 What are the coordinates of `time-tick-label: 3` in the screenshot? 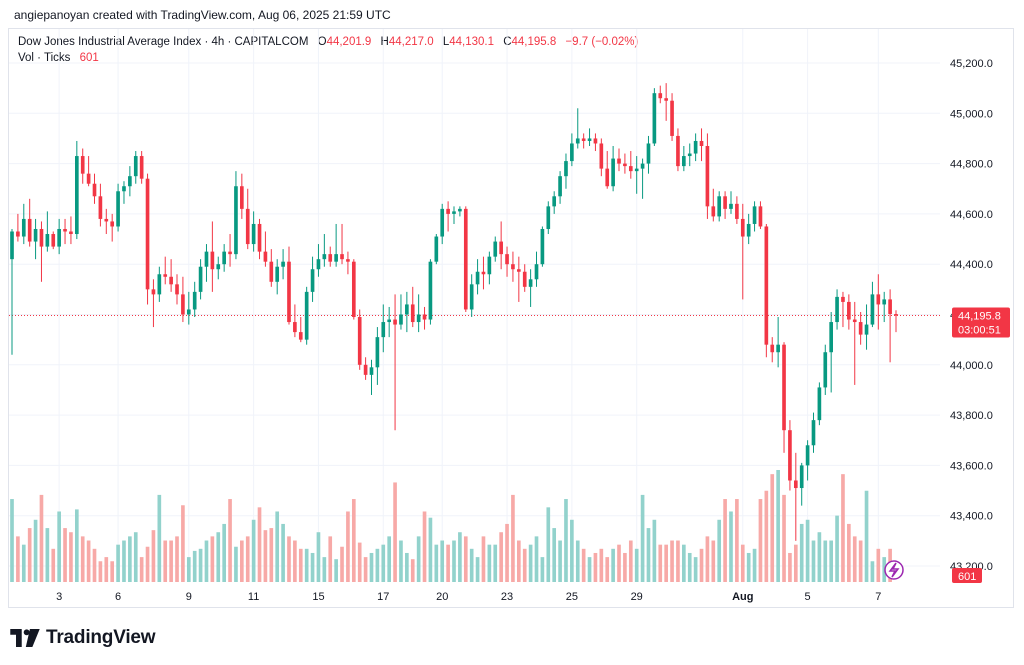 It's located at (59, 597).